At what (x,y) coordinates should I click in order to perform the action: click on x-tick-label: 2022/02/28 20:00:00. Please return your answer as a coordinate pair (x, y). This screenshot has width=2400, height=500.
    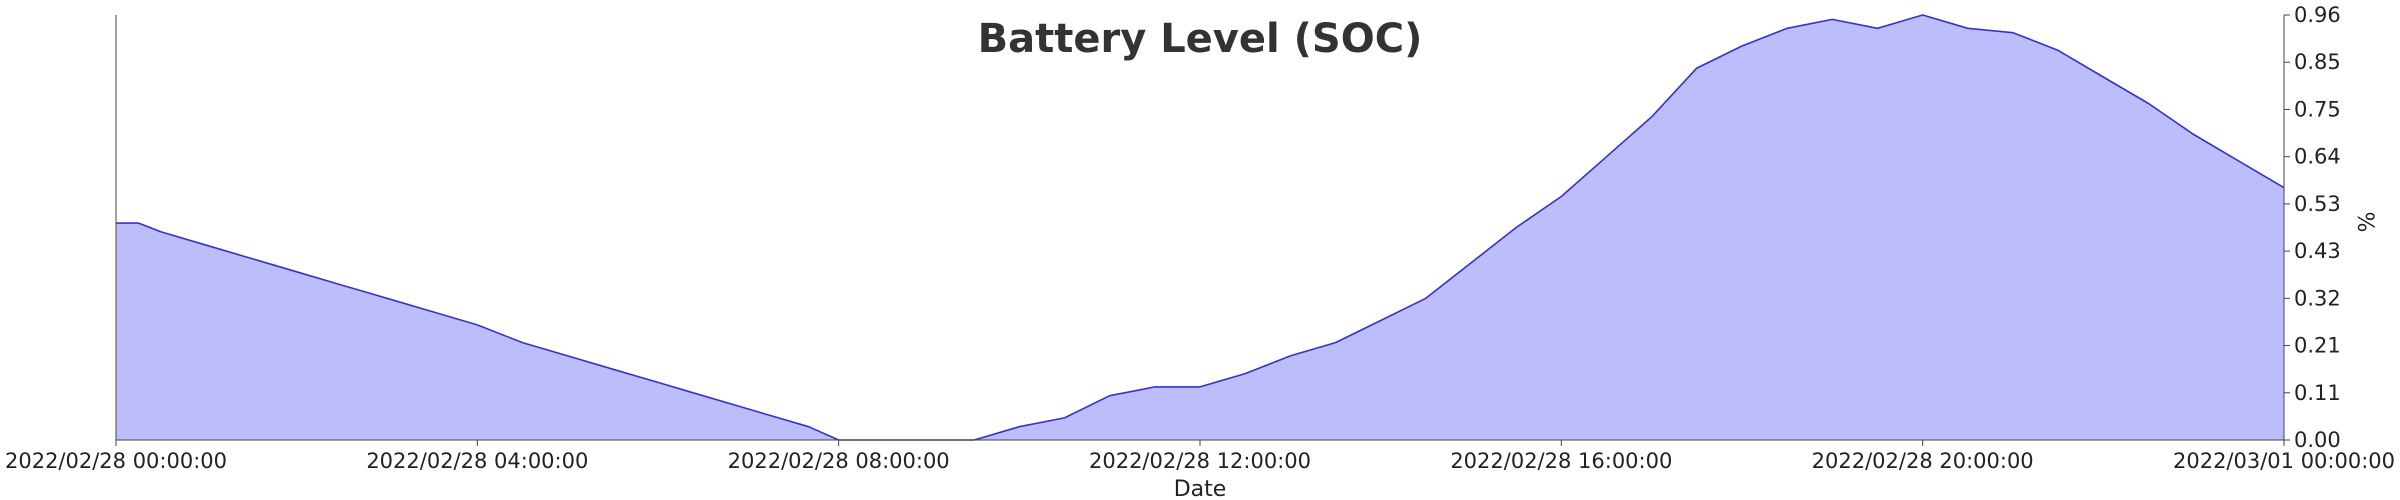
    Looking at the image, I should click on (1923, 461).